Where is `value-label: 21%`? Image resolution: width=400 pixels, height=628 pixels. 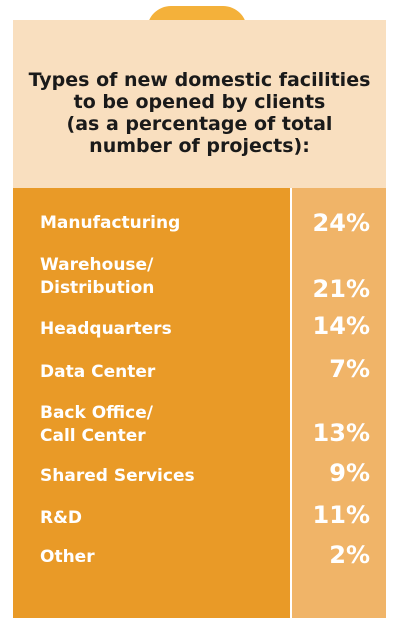 value-label: 21% is located at coordinates (341, 289).